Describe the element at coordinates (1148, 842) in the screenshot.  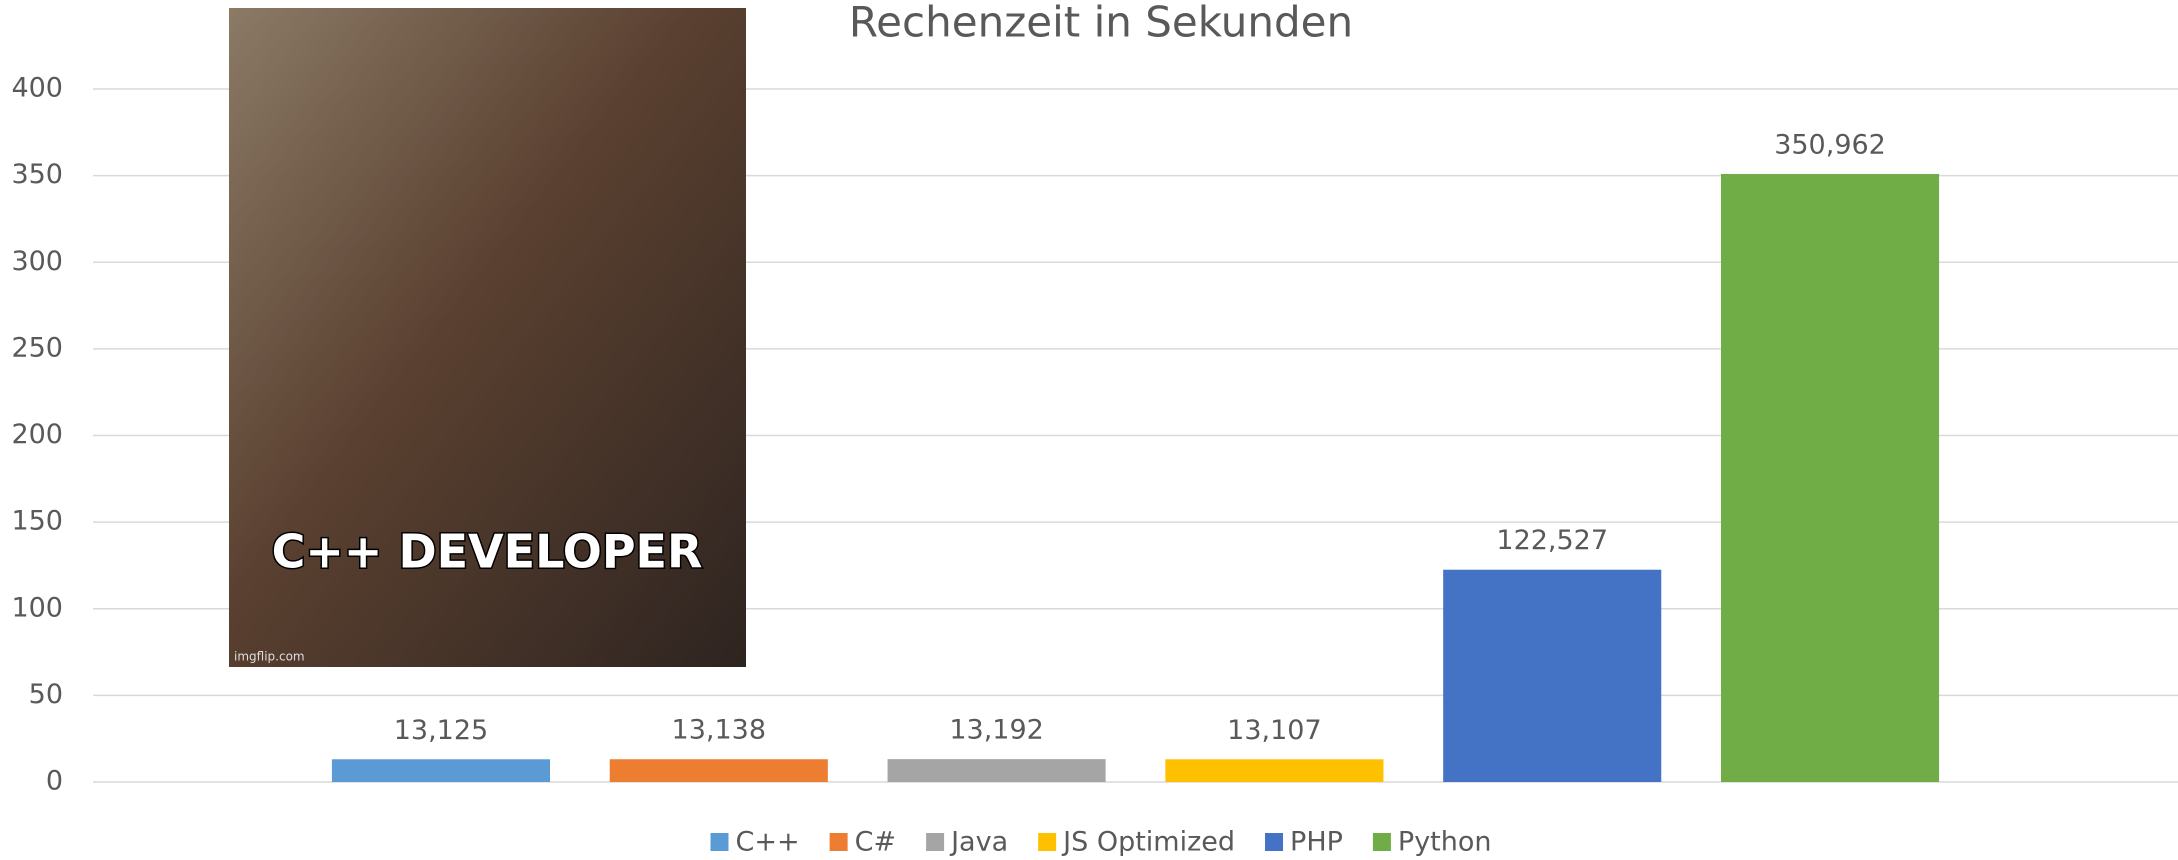
I see `legend-label: JS Optimized` at that location.